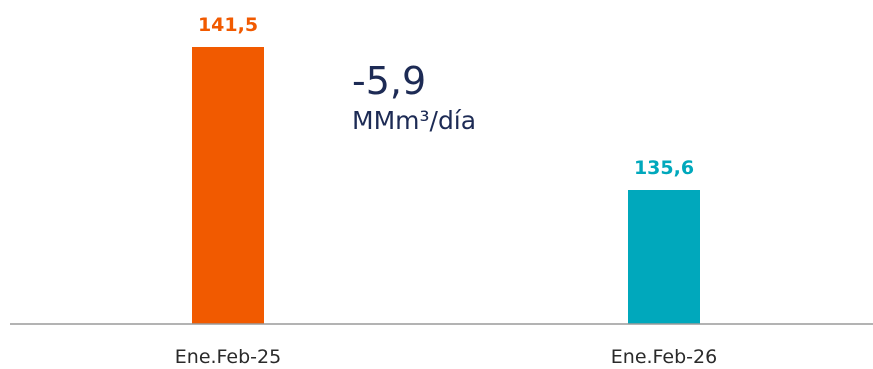 This screenshot has width=873, height=369. I want to click on change-value: -5,9, so click(389, 81).